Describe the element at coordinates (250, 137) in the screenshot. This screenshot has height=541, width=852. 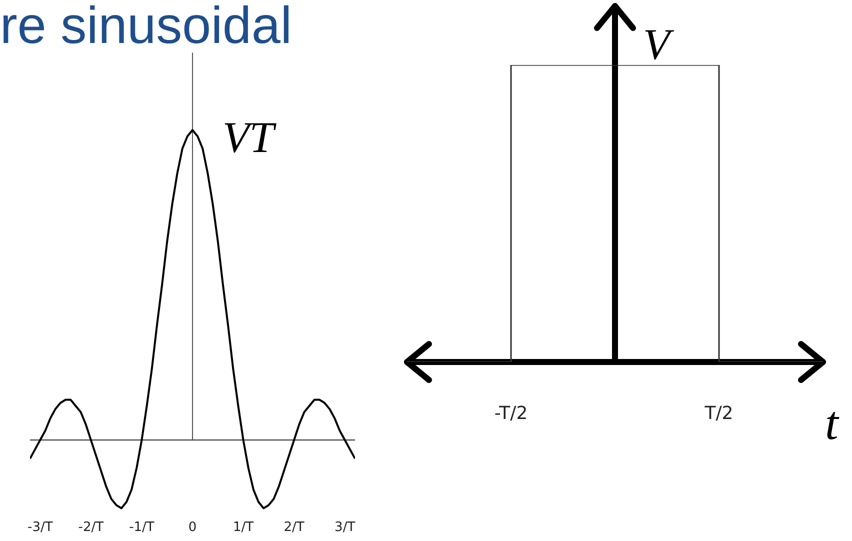
I see `annotation: VT` at that location.